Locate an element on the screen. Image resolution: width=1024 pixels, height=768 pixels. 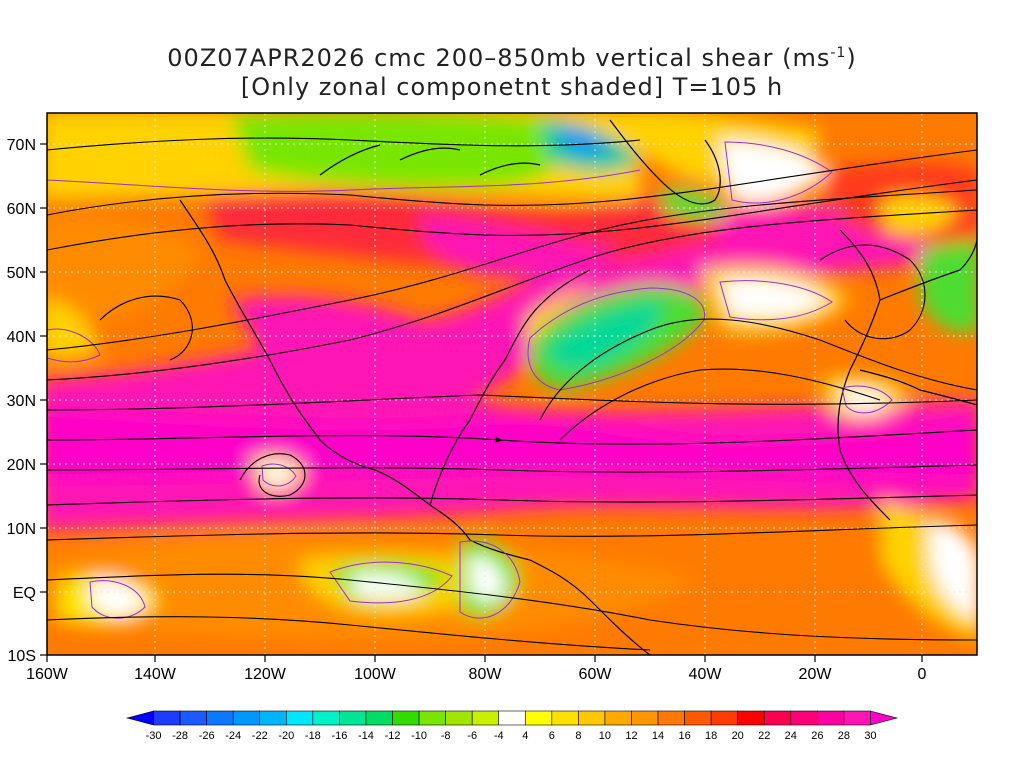
colorbar-label: 6 is located at coordinates (552, 736).